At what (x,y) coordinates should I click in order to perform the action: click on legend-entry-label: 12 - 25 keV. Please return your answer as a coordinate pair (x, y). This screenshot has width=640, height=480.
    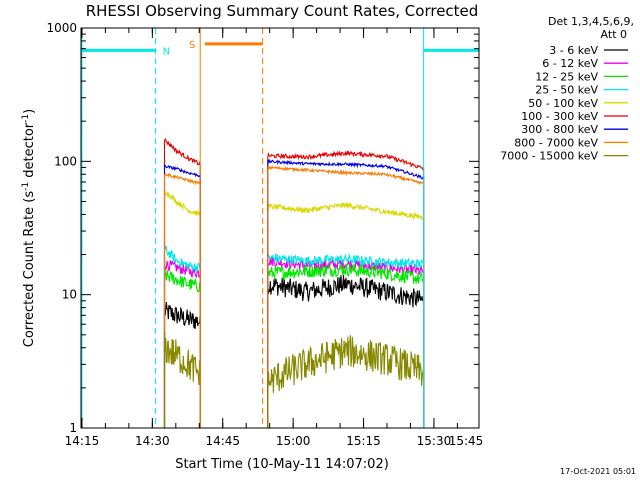
    Looking at the image, I should click on (566, 76).